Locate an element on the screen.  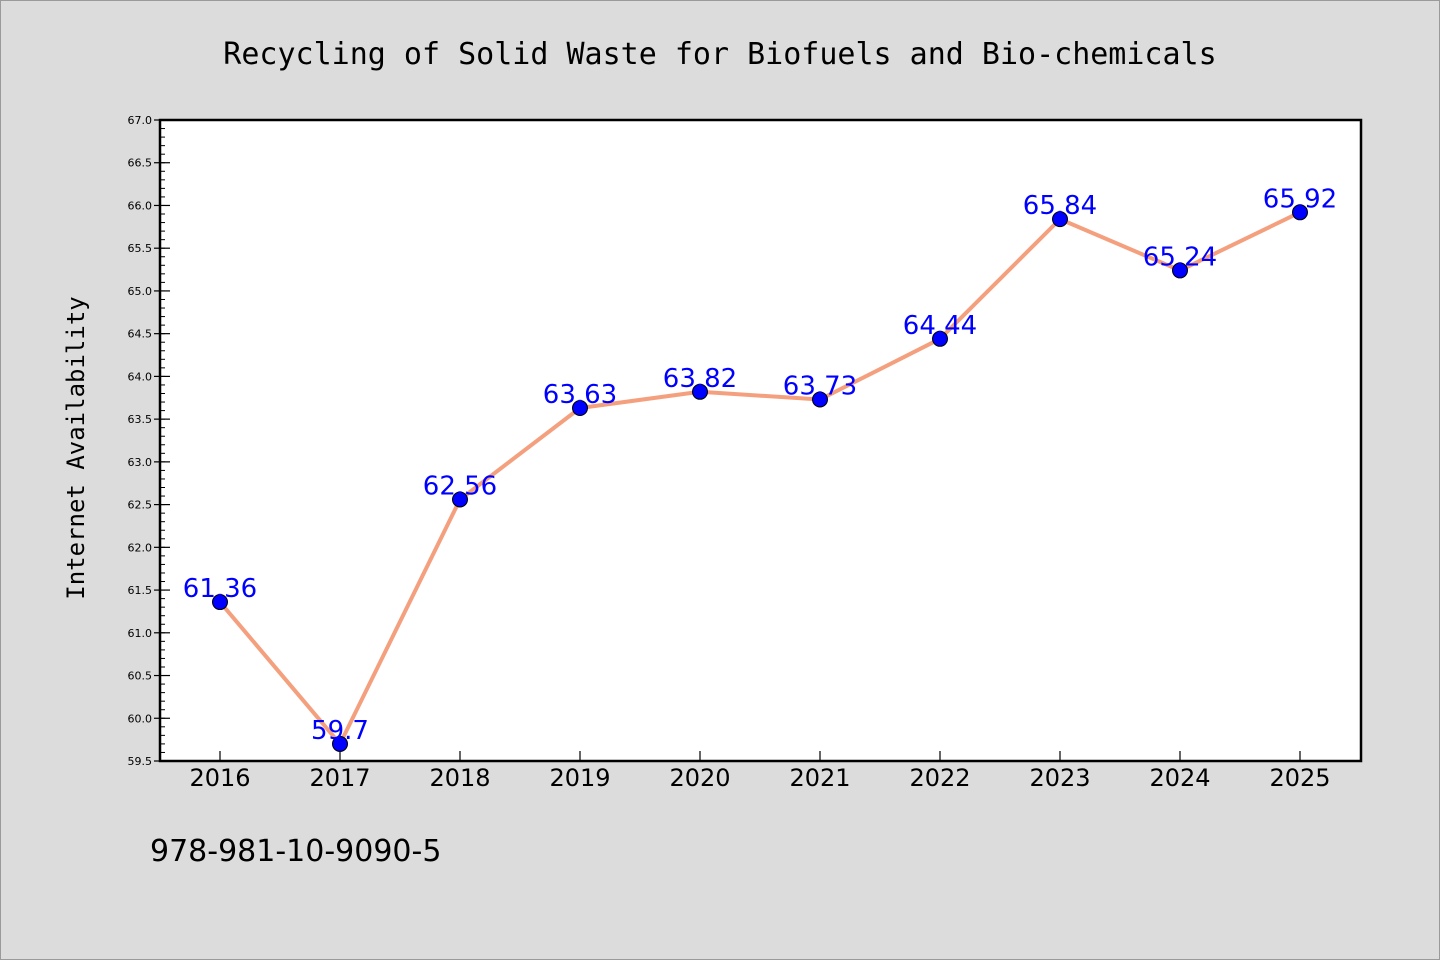
y-tick-label: 59.5 is located at coordinates (140, 761).